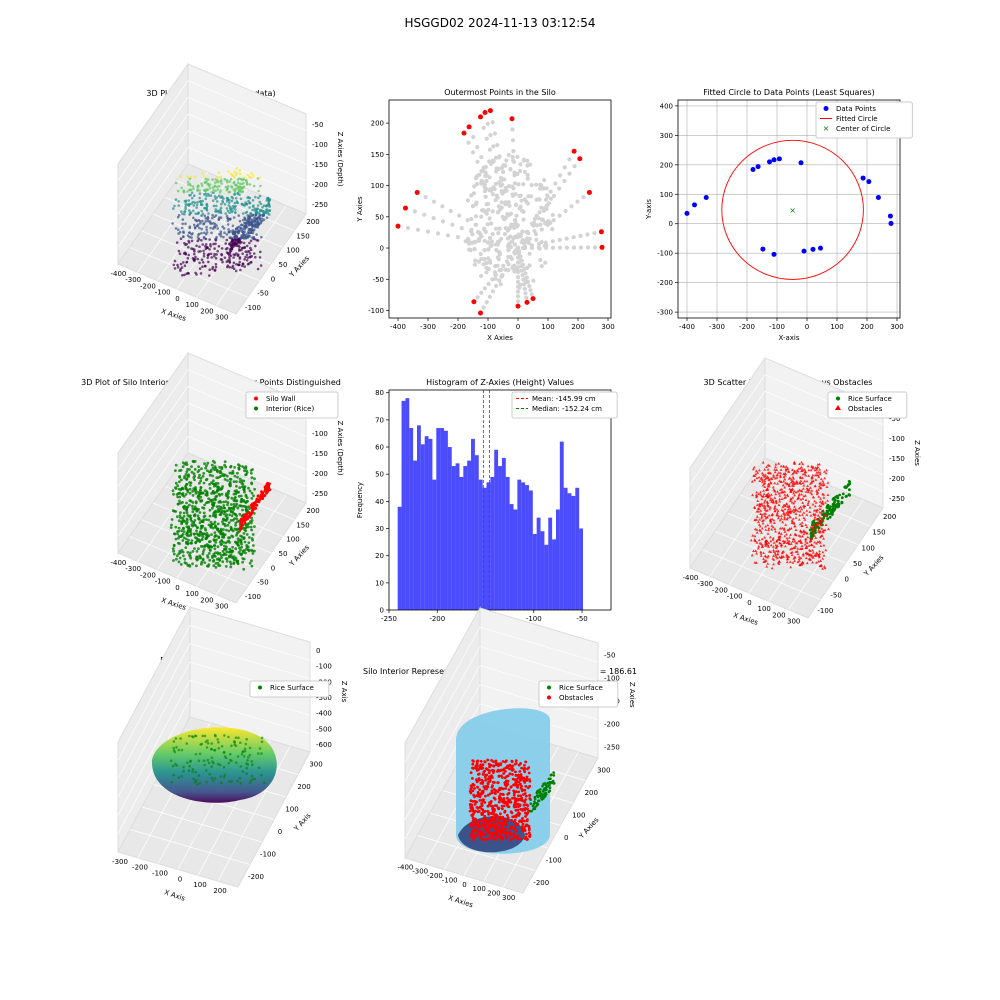 The width and height of the screenshot is (1000, 1000). Describe the element at coordinates (518, 306) in the screenshot. I see `outermost-point` at that location.